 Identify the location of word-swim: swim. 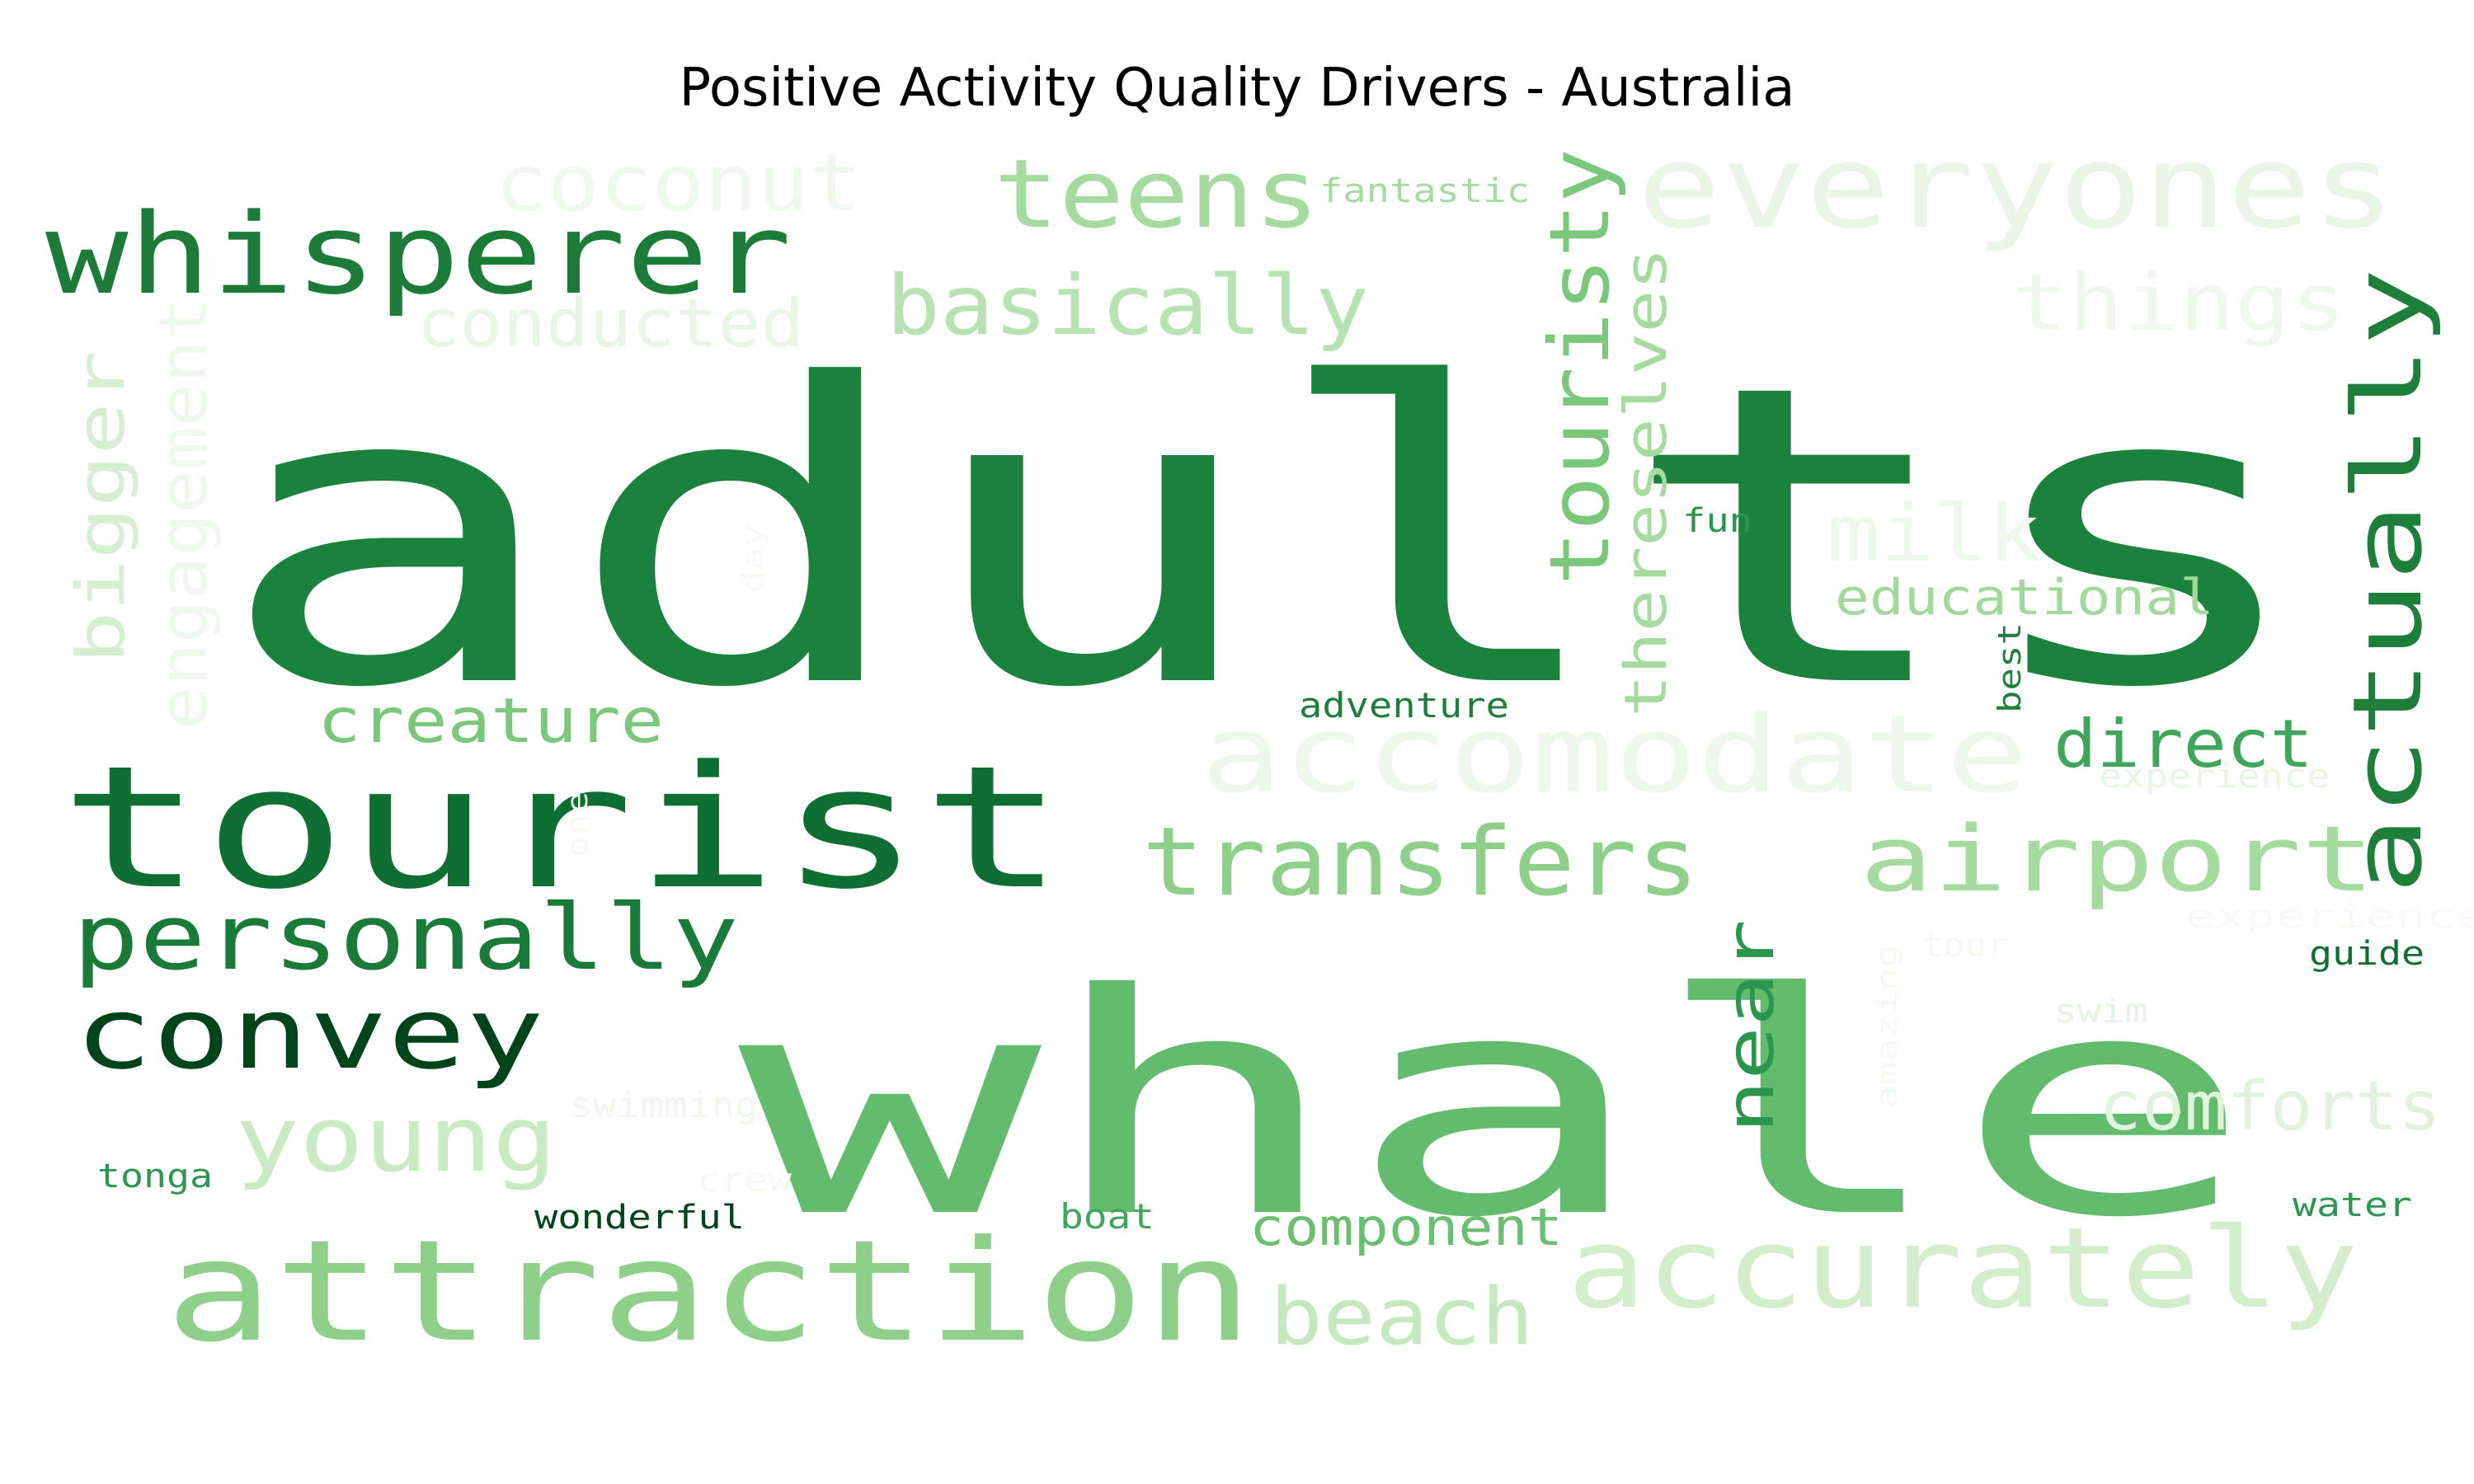
(2100, 1012).